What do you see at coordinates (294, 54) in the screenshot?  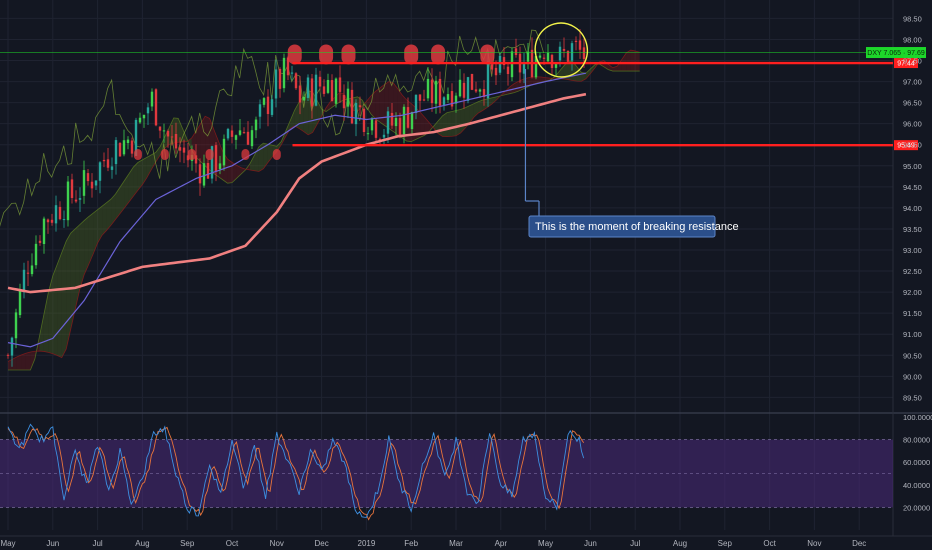 I see `resistance-marker` at bounding box center [294, 54].